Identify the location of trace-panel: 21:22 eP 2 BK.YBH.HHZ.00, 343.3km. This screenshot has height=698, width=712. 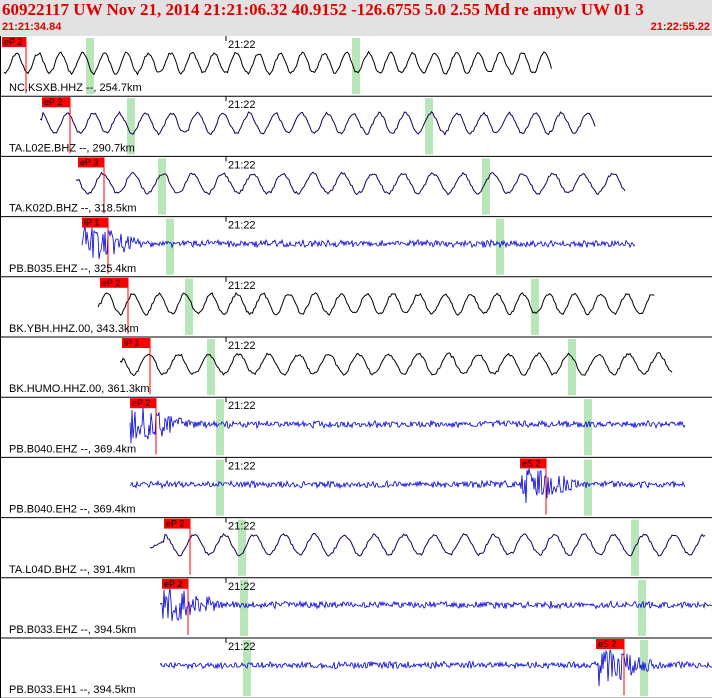
(356, 307).